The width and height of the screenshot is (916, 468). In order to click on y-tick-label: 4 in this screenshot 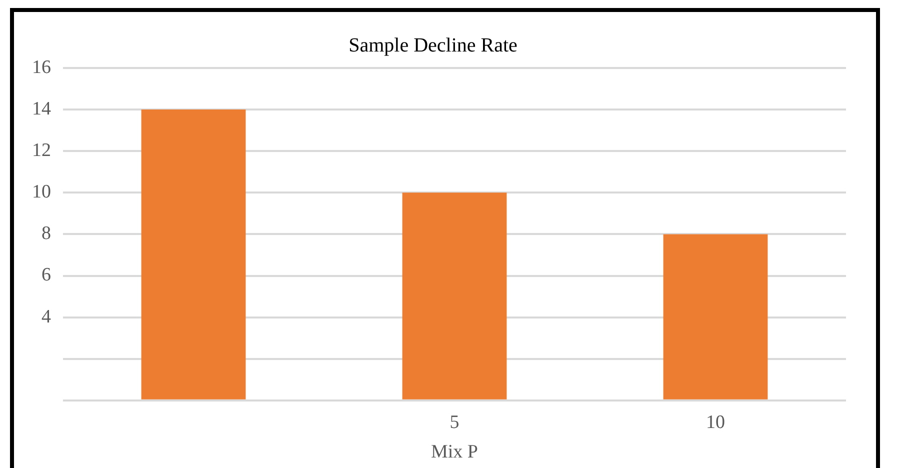, I will do `click(47, 317)`.